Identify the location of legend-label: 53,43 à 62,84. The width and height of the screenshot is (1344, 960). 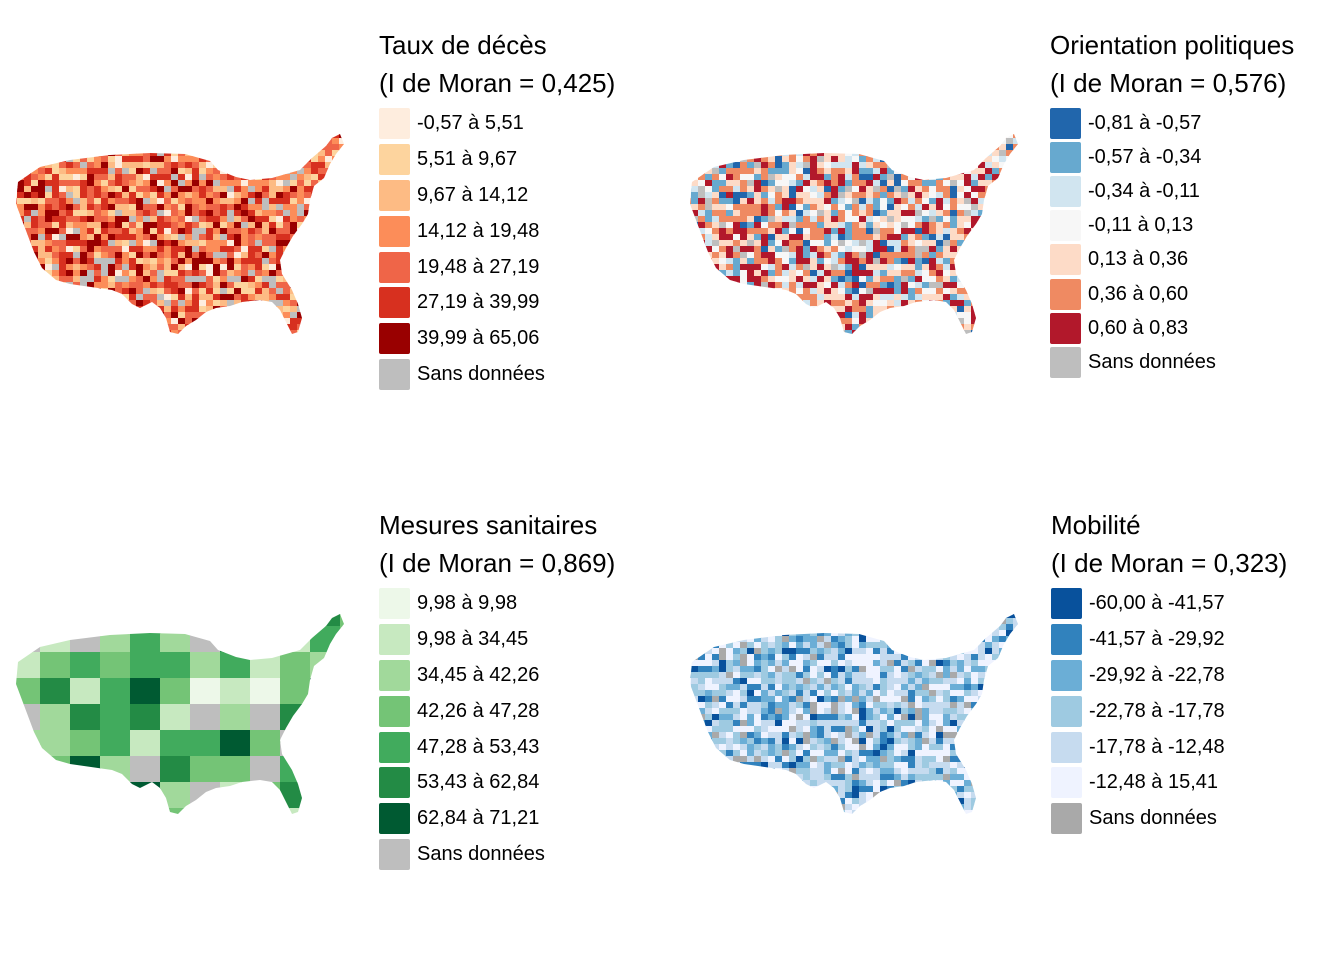
(478, 782).